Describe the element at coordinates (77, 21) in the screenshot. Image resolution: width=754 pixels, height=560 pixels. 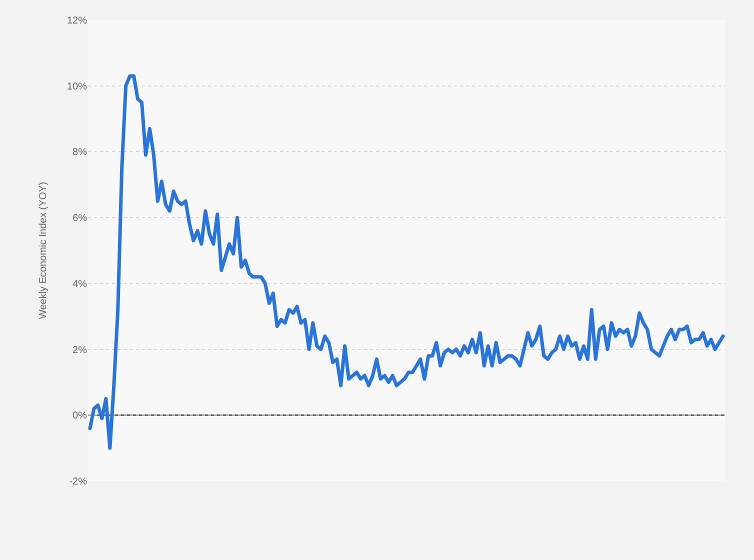
I see `y-tick-label: 12%` at that location.